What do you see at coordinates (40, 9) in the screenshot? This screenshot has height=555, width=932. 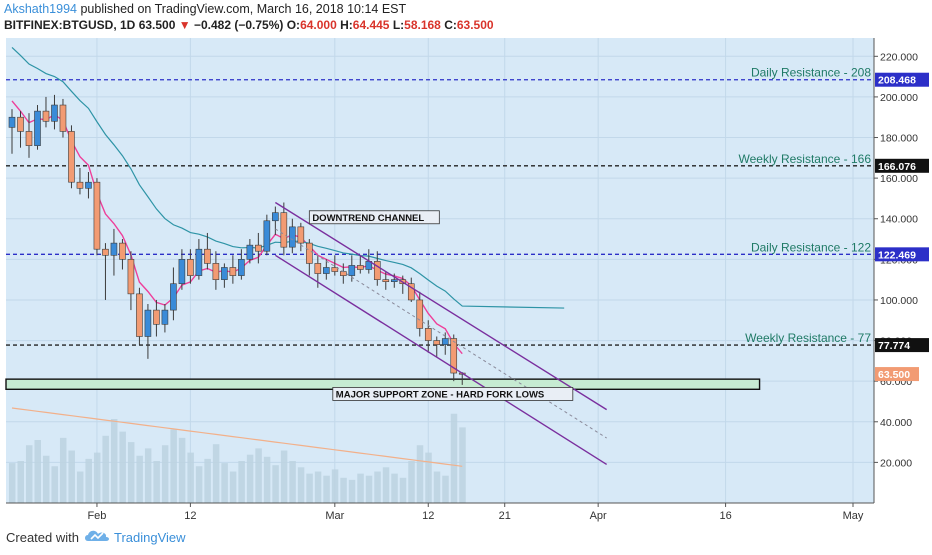 I see `author-link: Akshath1994` at bounding box center [40, 9].